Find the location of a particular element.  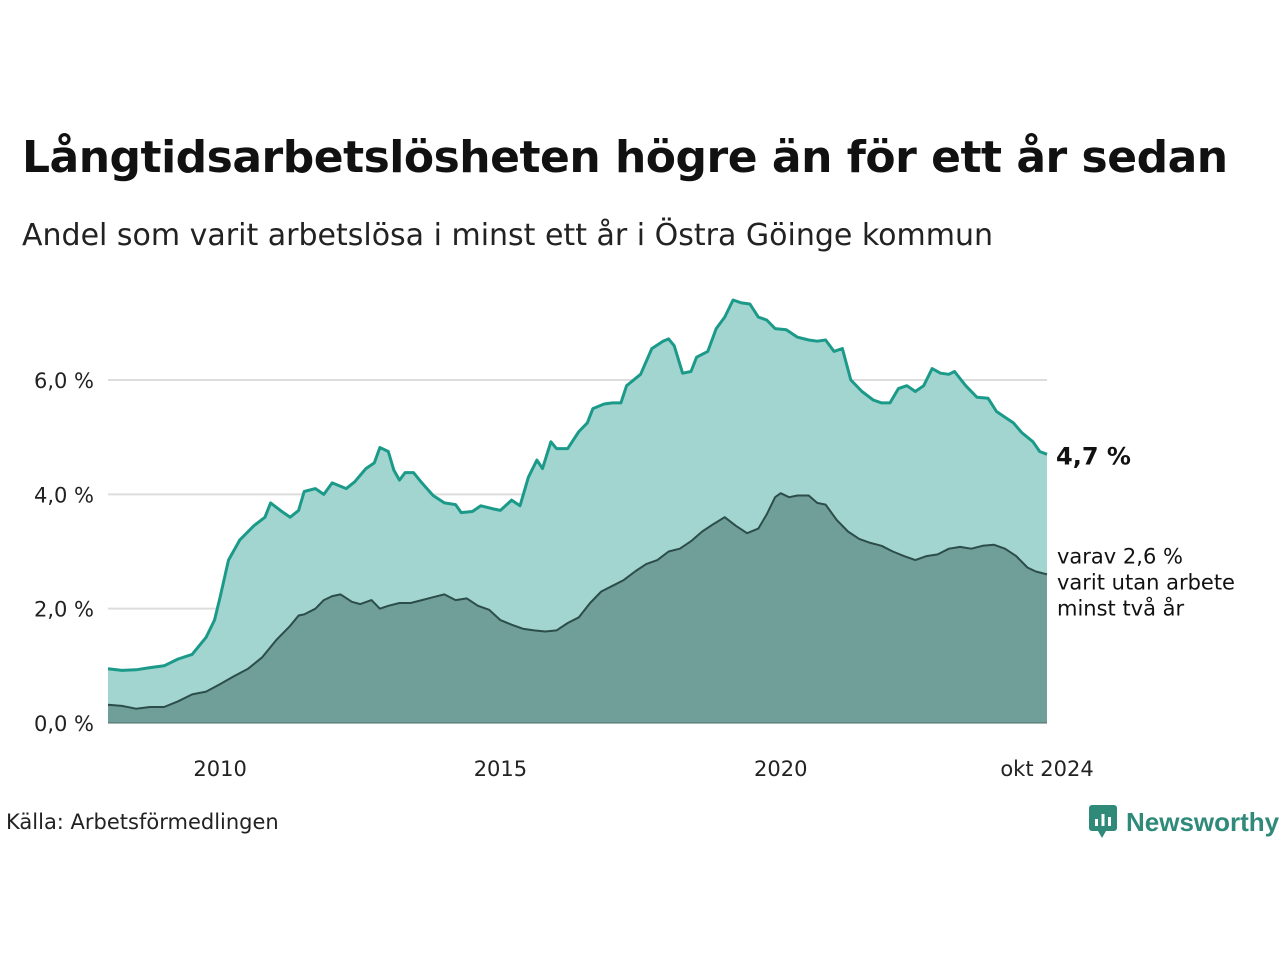

end-label-series-two-years: varit utan arbete is located at coordinates (1146, 582).